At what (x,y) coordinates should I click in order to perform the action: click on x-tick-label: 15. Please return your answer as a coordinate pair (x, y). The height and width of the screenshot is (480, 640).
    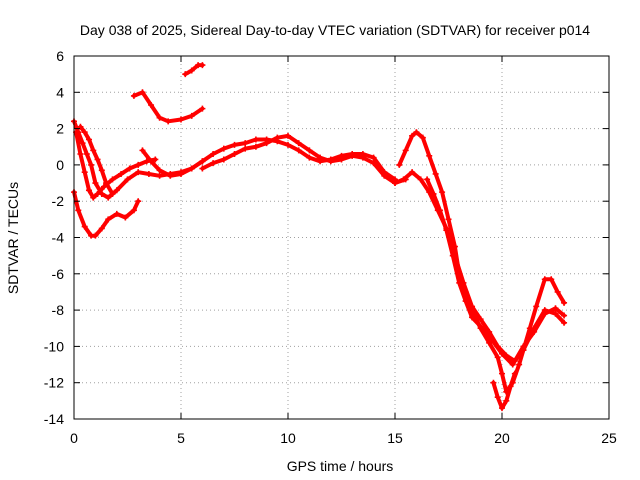
    Looking at the image, I should click on (395, 438).